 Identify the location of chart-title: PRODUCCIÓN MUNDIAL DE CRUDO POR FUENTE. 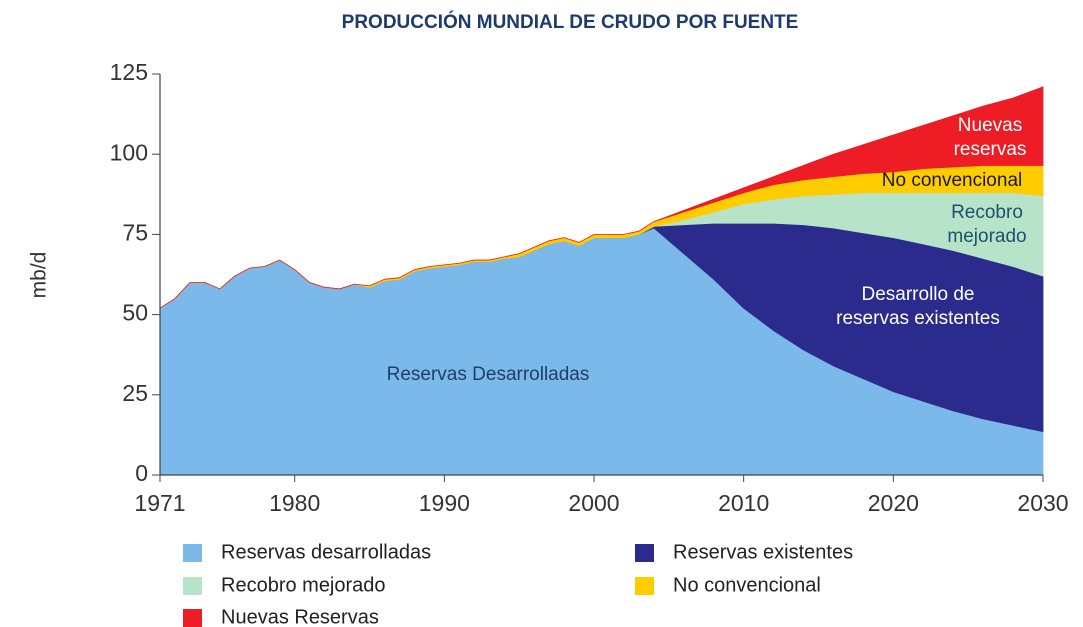
(570, 22).